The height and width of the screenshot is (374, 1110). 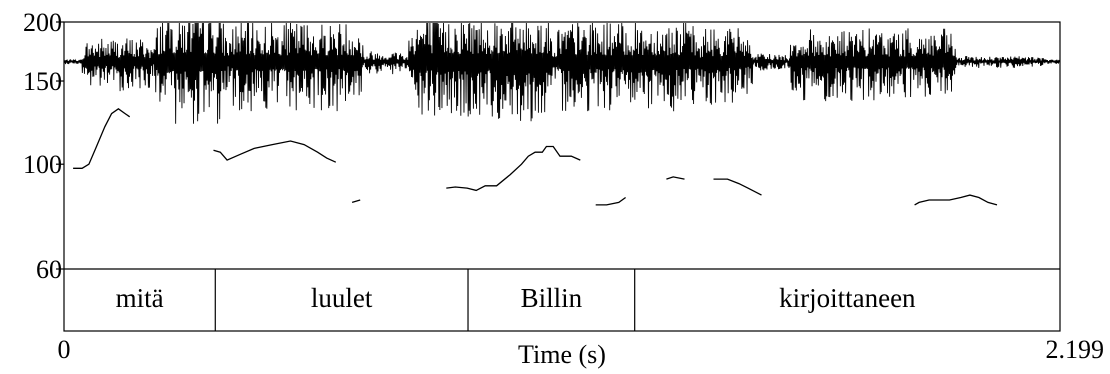 I want to click on y-tick-label: 150, so click(x=42, y=81).